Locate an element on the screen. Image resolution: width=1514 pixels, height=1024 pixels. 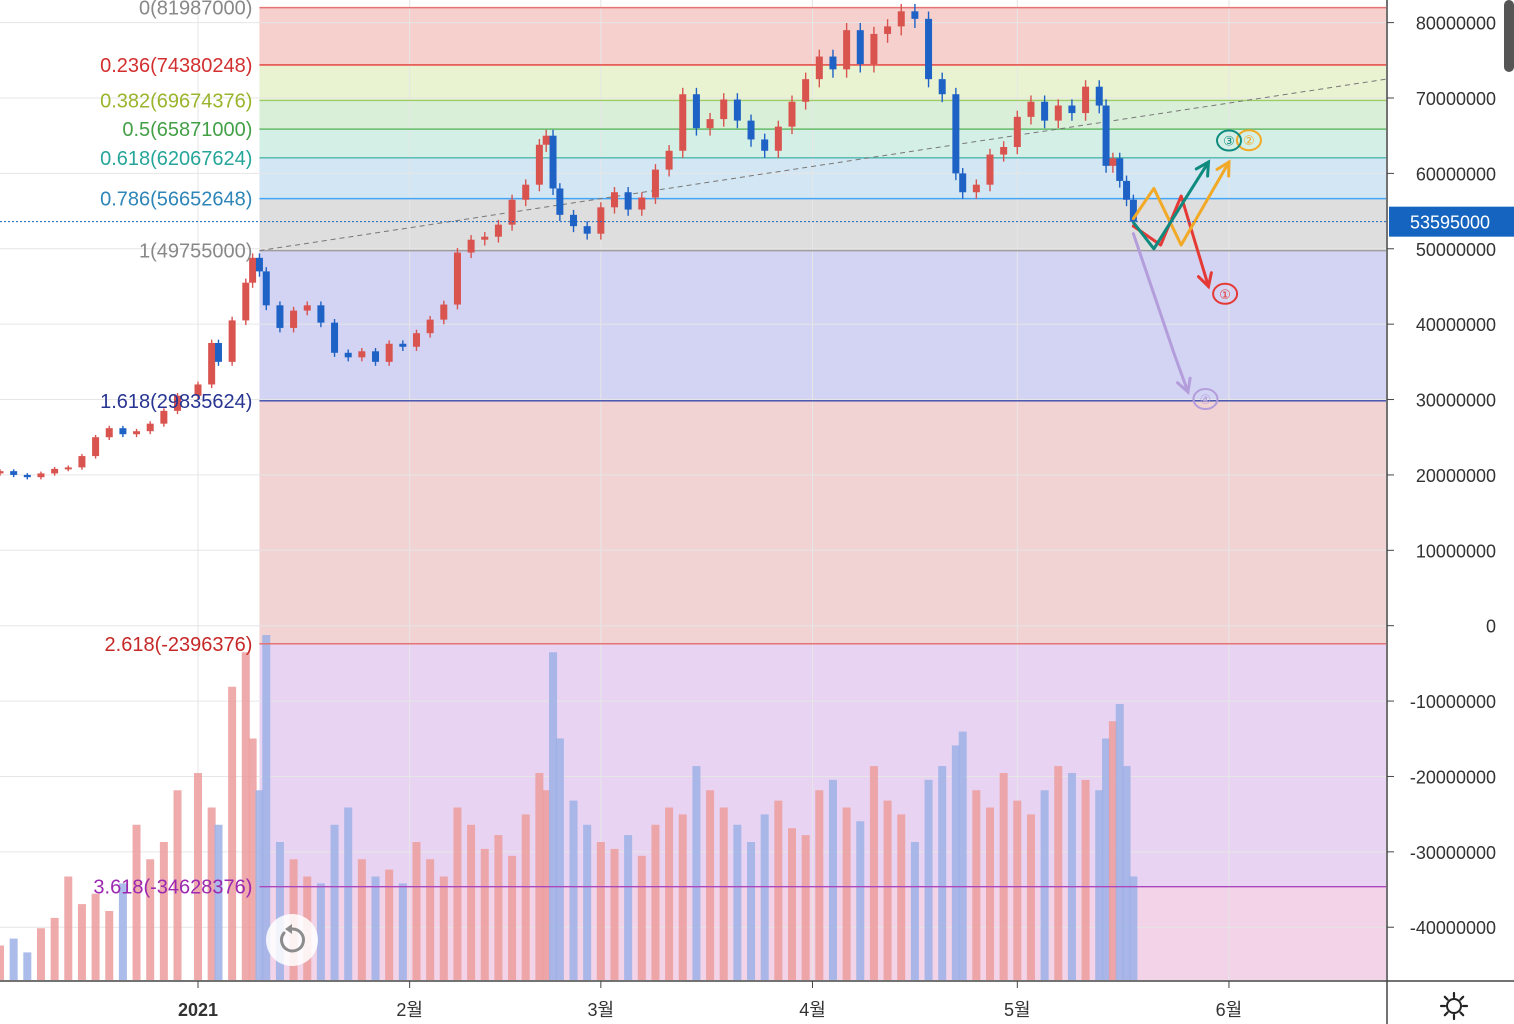
trendline is located at coordinates (823, 165).